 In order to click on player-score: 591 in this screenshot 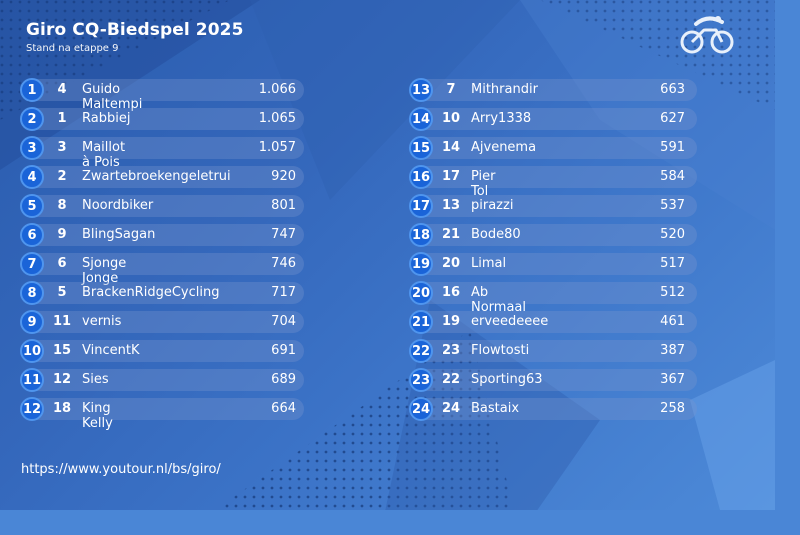, I will do `click(672, 147)`.